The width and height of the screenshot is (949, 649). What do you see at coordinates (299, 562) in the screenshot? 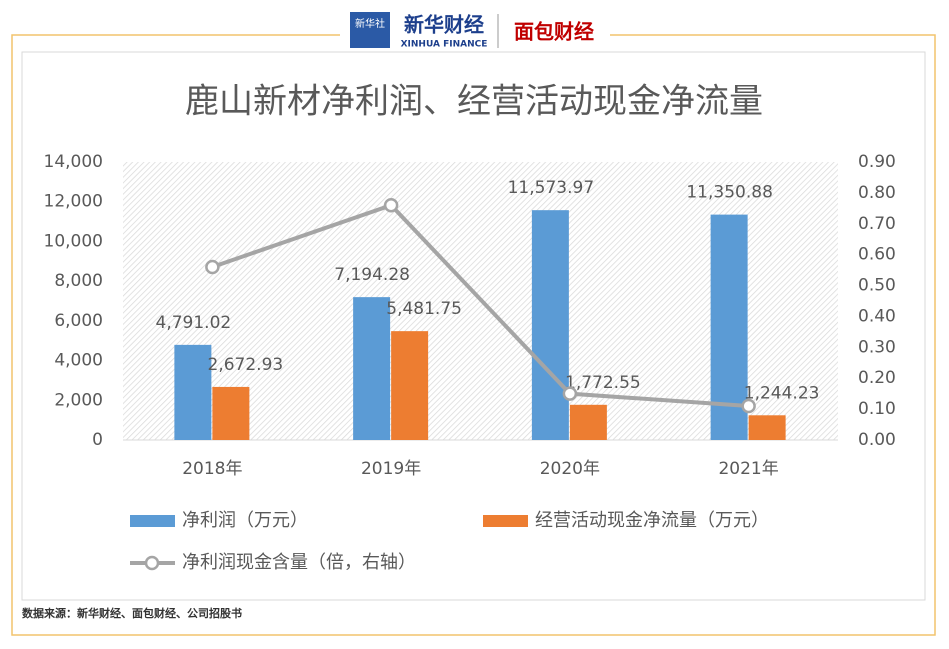
I see `legend-label: 净利润现金含量（倍，右轴）` at bounding box center [299, 562].